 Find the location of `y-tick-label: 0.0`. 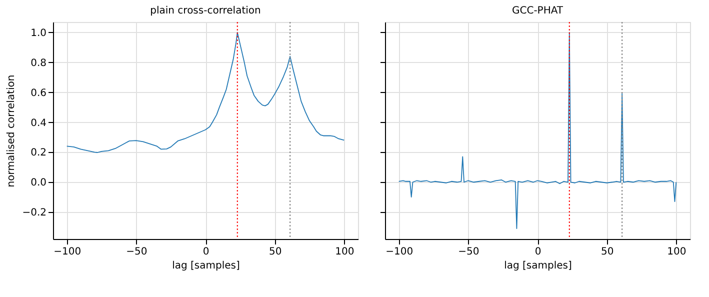

y-tick-label: 0.0 is located at coordinates (38, 183).